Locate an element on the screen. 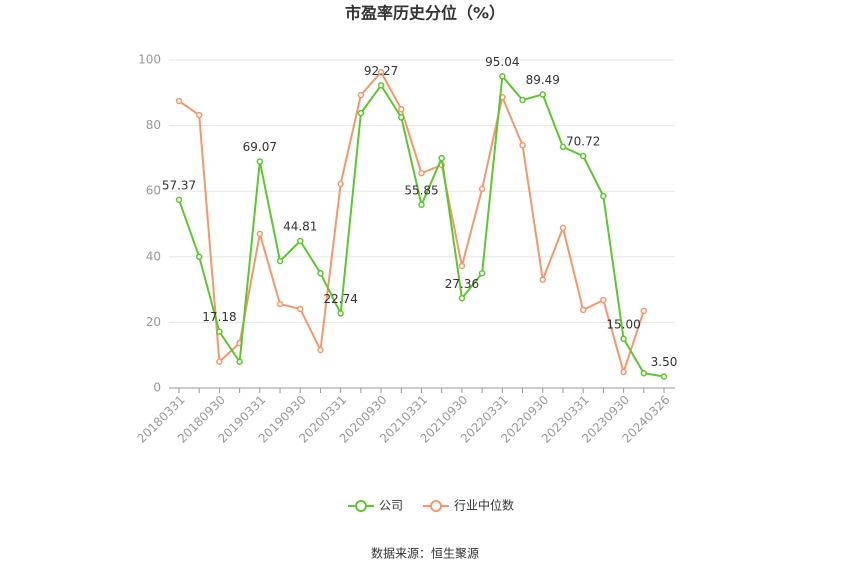  y-tick-label: 0 is located at coordinates (157, 388).